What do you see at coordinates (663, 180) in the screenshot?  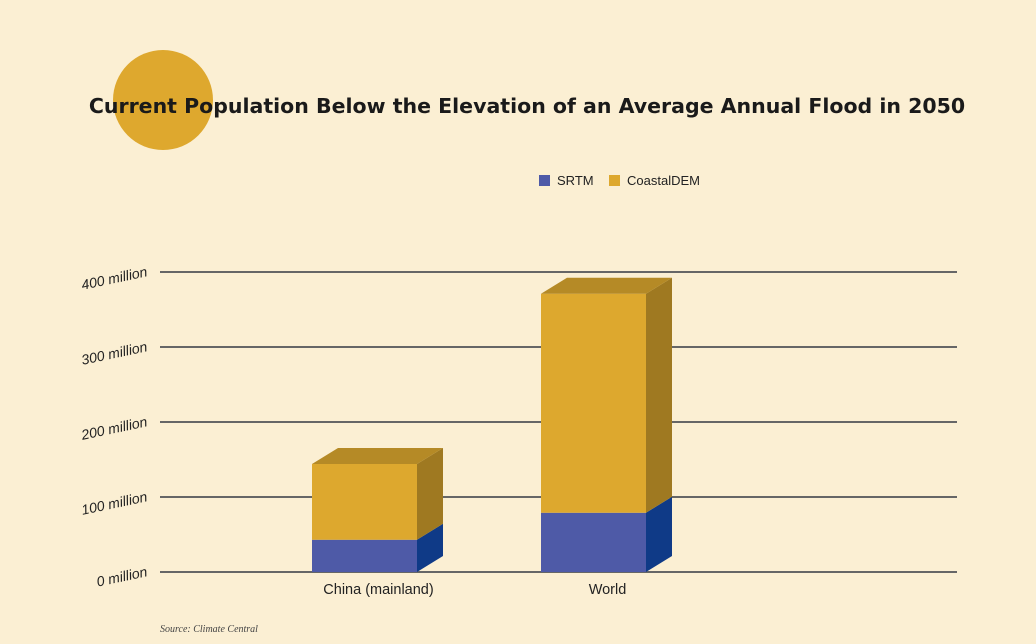 I see `legend-label: CoastalDEM` at bounding box center [663, 180].